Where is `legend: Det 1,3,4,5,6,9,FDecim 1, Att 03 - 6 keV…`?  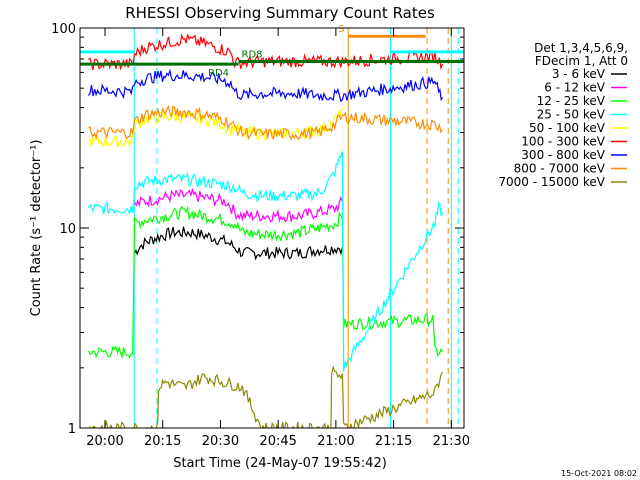
legend: Det 1,3,4,5,6,9,FDecim 1, Att 03 - 6 keV… is located at coordinates (563, 115).